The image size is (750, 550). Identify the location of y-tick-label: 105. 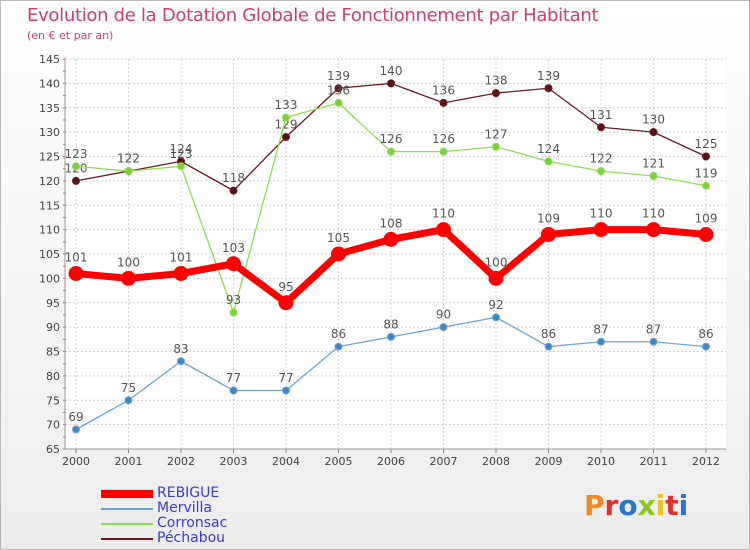
(49, 254).